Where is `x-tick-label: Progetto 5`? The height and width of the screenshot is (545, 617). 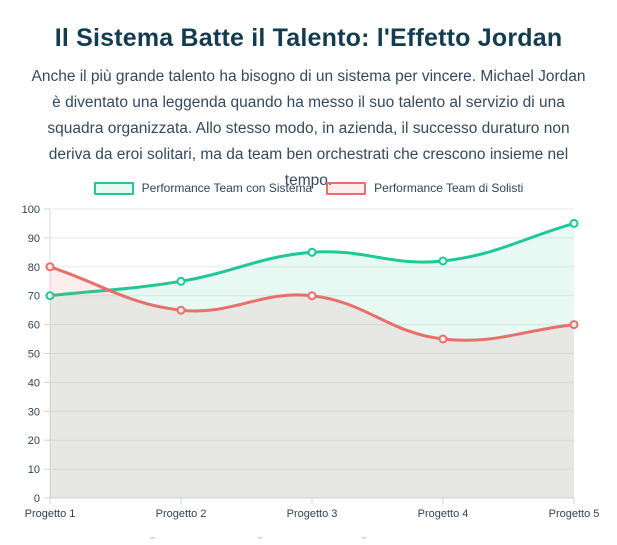 x-tick-label: Progetto 5 is located at coordinates (574, 514).